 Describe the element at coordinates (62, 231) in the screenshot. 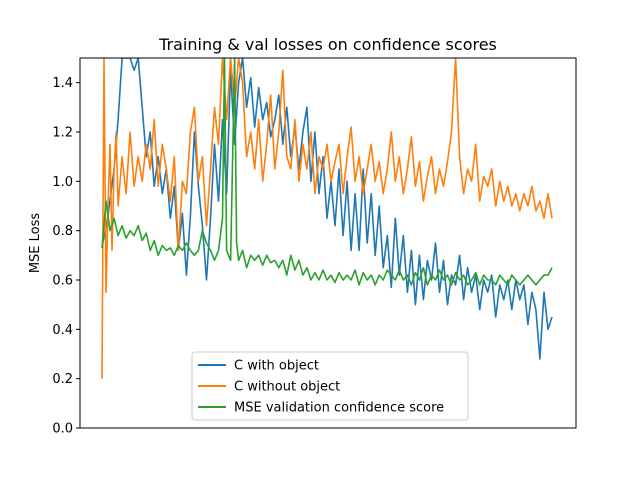

I see `y-tick-label: 0.8` at that location.